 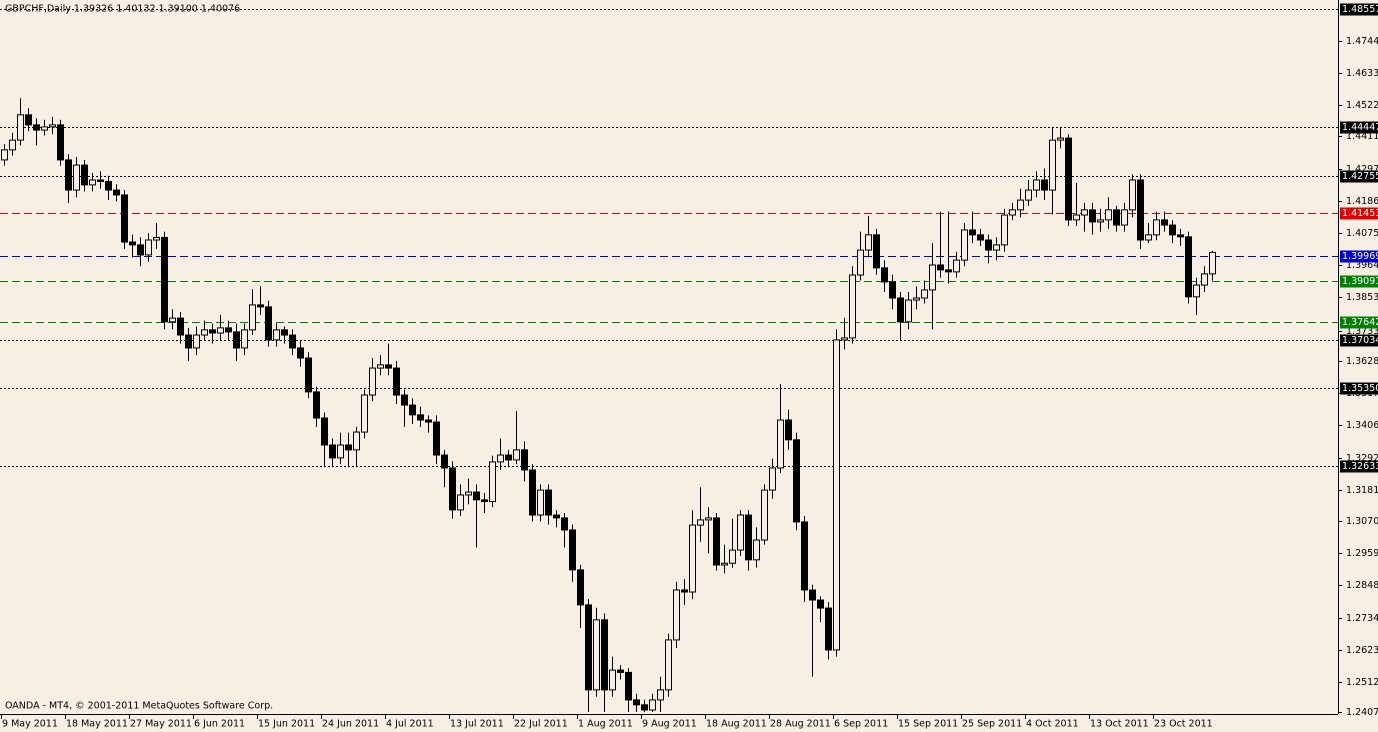 I want to click on x-tick-label: 25 Sep 2011, so click(x=992, y=724).